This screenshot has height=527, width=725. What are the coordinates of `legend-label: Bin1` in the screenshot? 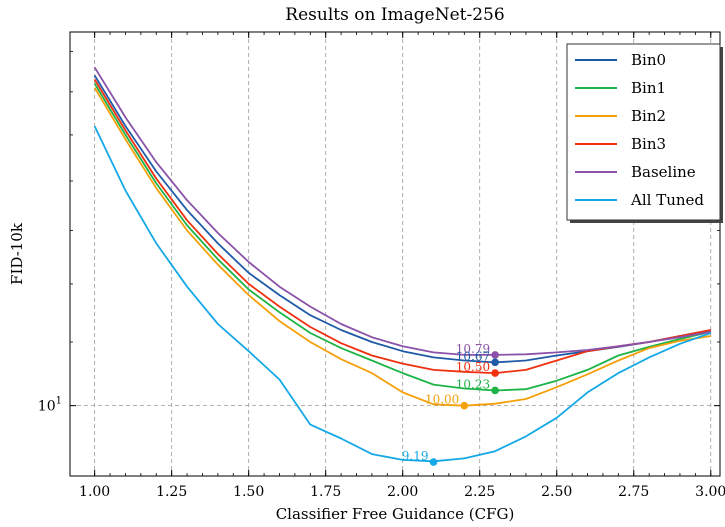 It's located at (648, 88).